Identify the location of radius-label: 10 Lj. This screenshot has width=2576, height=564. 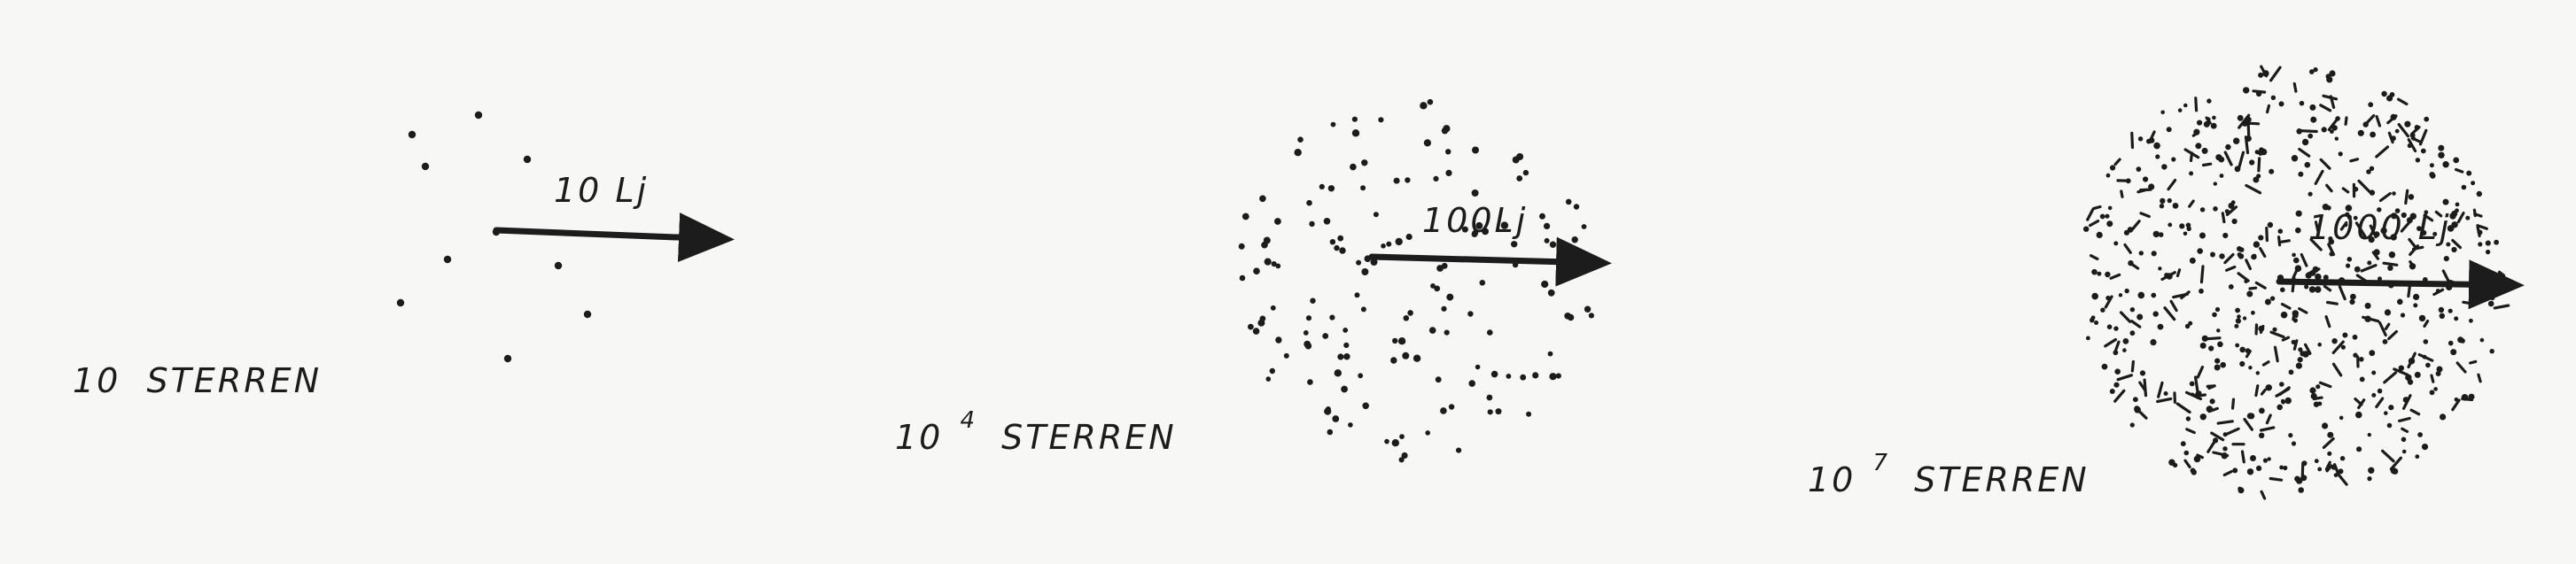
(601, 190).